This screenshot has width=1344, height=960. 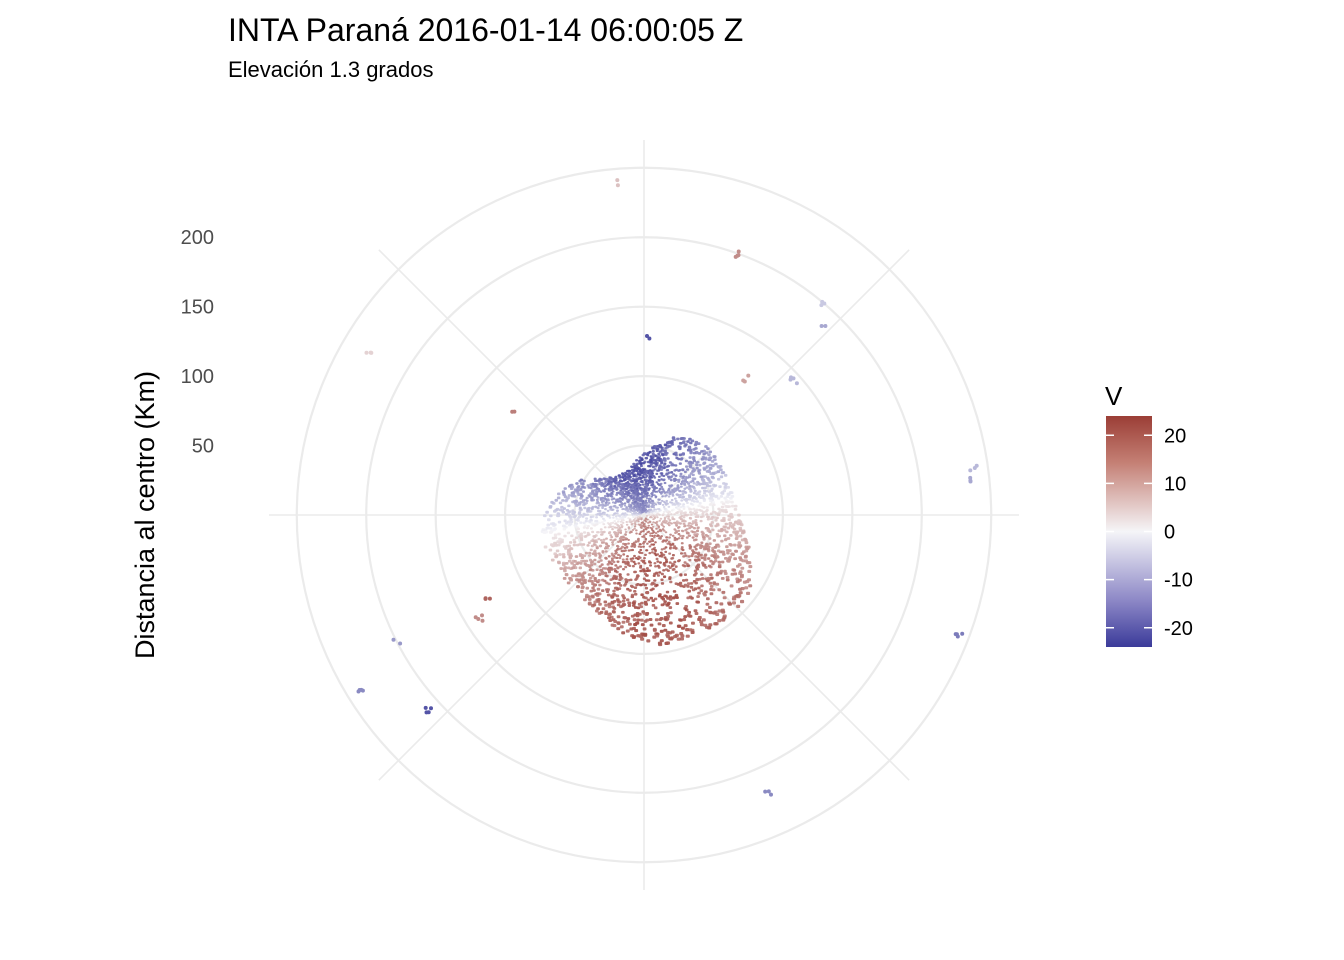 What do you see at coordinates (1169, 533) in the screenshot?
I see `legend-tick-label: 0` at bounding box center [1169, 533].